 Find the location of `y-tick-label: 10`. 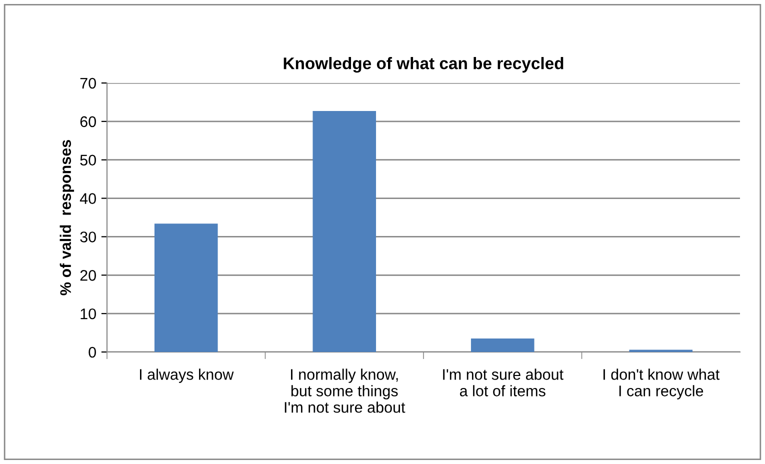

y-tick-label: 10 is located at coordinates (88, 314).